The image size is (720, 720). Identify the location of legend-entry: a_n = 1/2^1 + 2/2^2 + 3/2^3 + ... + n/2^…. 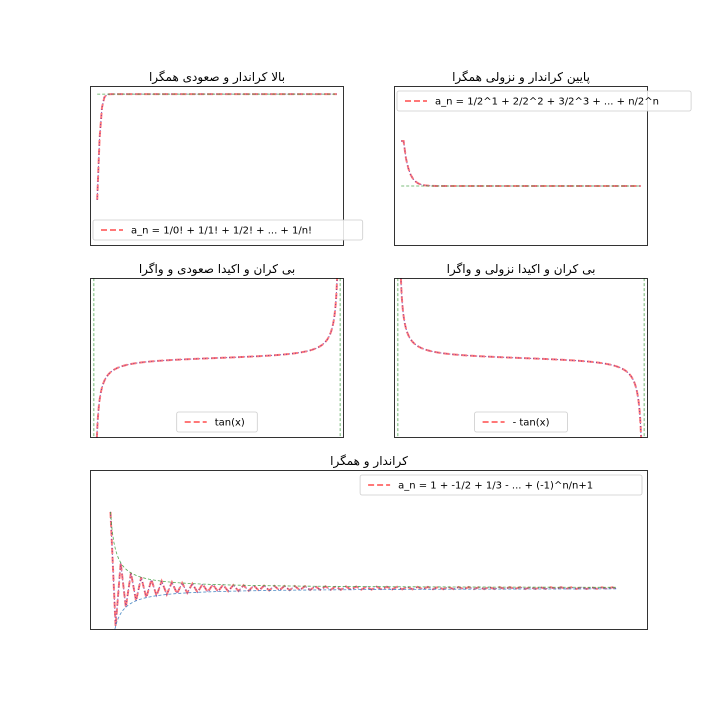
(547, 102).